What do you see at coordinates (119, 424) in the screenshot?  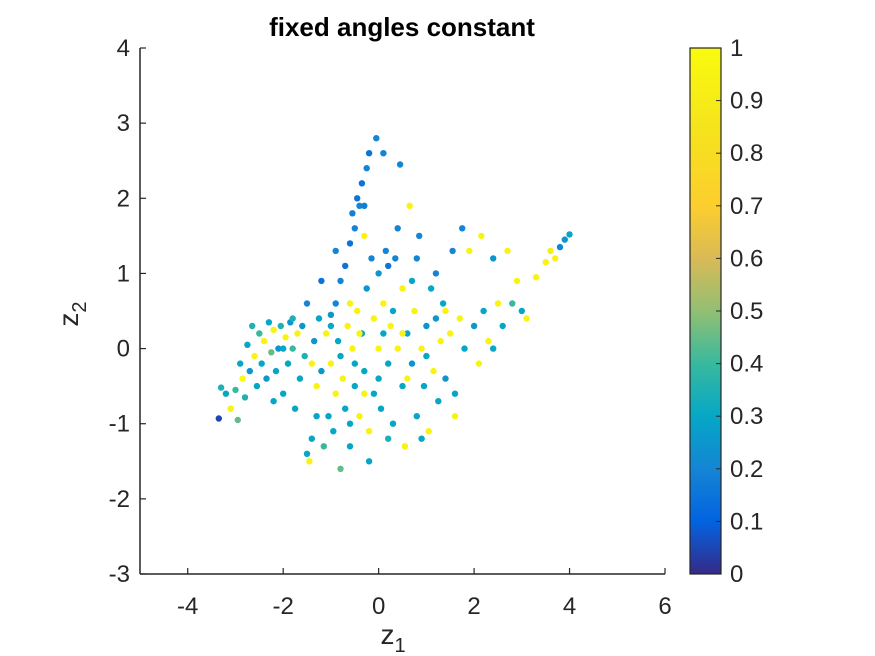 I see `y-tick-label: -1` at bounding box center [119, 424].